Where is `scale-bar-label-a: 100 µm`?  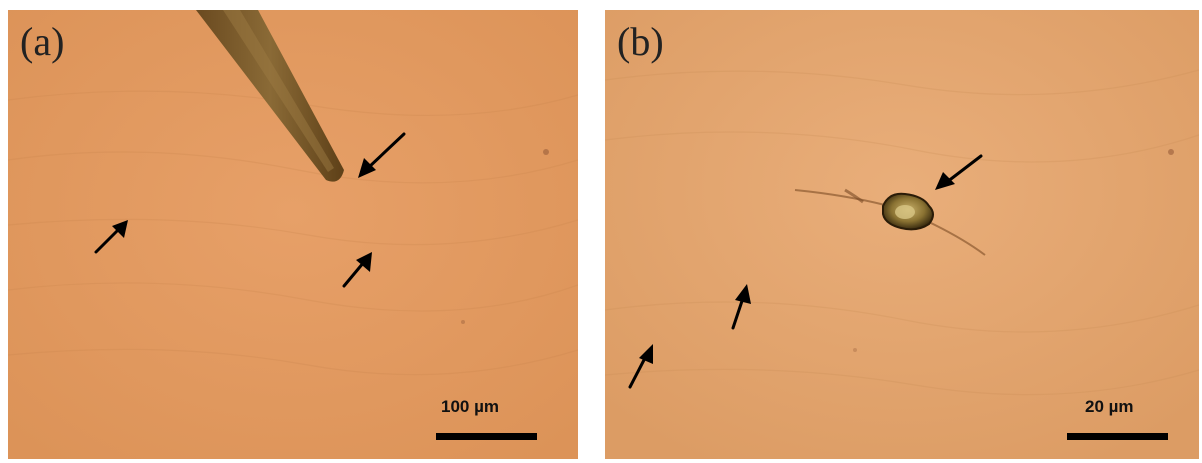 scale-bar-label-a: 100 µm is located at coordinates (470, 406).